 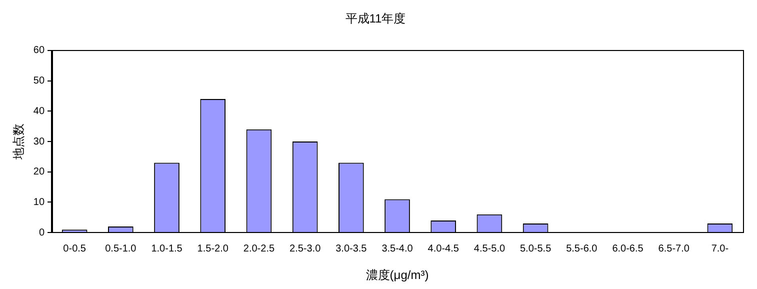 I want to click on x-tick-label: 4.5-5.0, so click(x=490, y=248).